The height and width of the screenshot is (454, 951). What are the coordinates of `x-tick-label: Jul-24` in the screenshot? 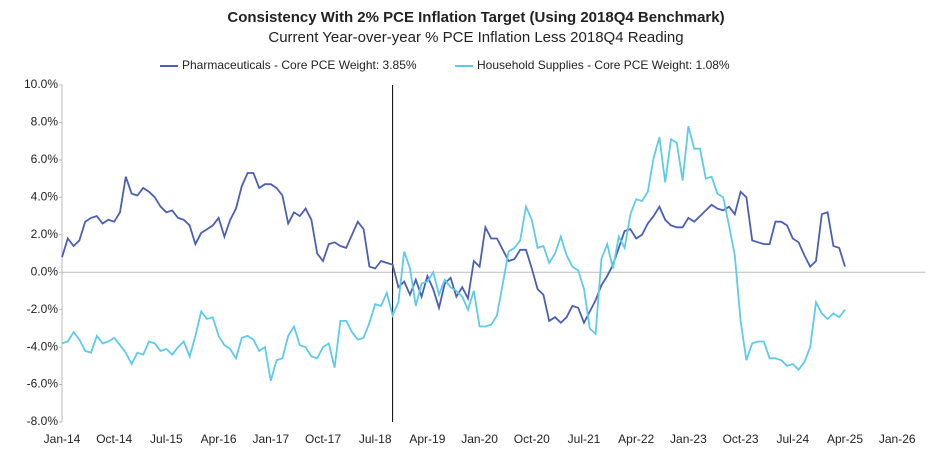 It's located at (792, 439).